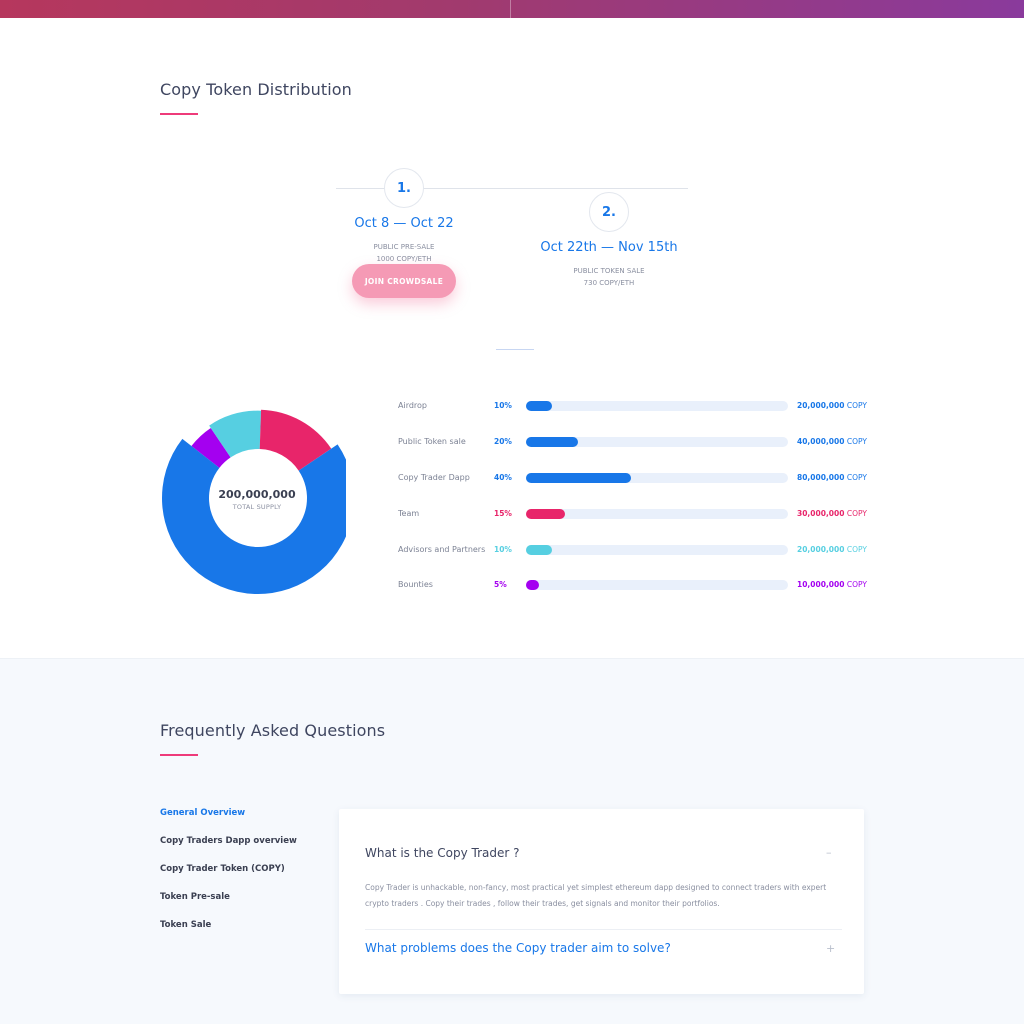 This screenshot has width=1024, height=1024. Describe the element at coordinates (195, 897) in the screenshot. I see `faq-nav-token-pre-sale: Token Pre-sale` at that location.